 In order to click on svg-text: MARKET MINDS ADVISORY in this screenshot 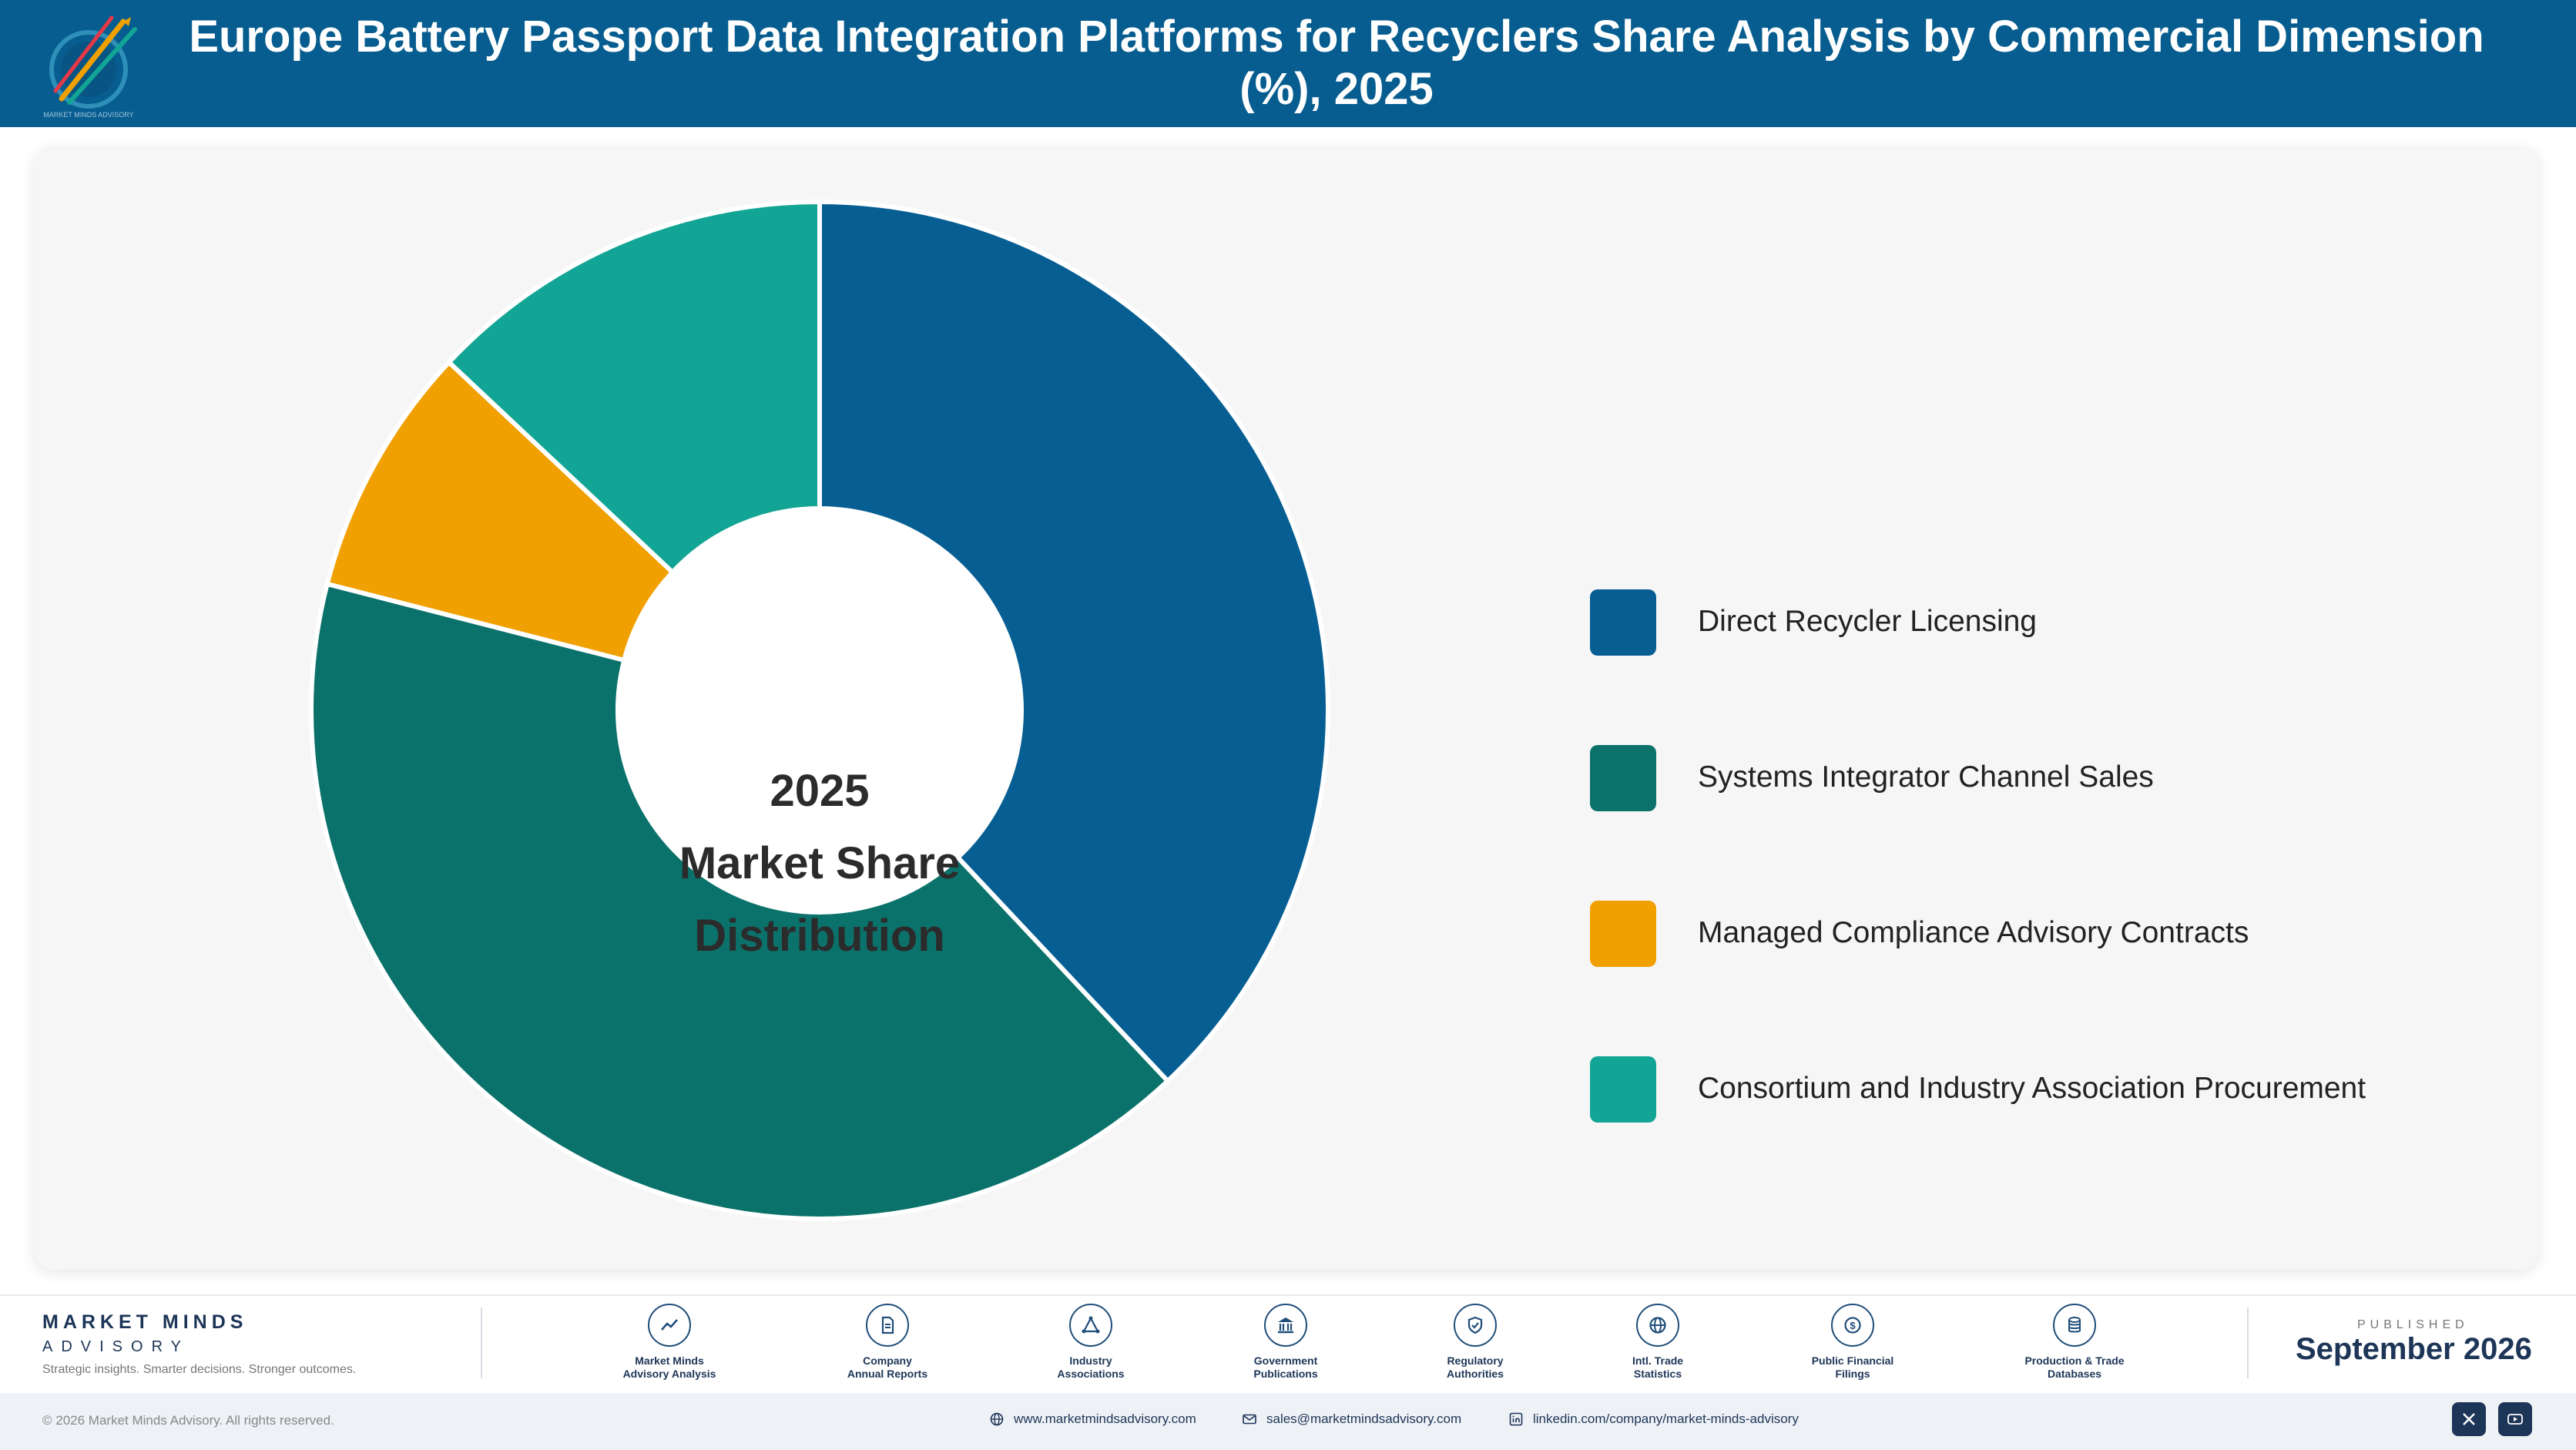, I will do `click(88, 115)`.